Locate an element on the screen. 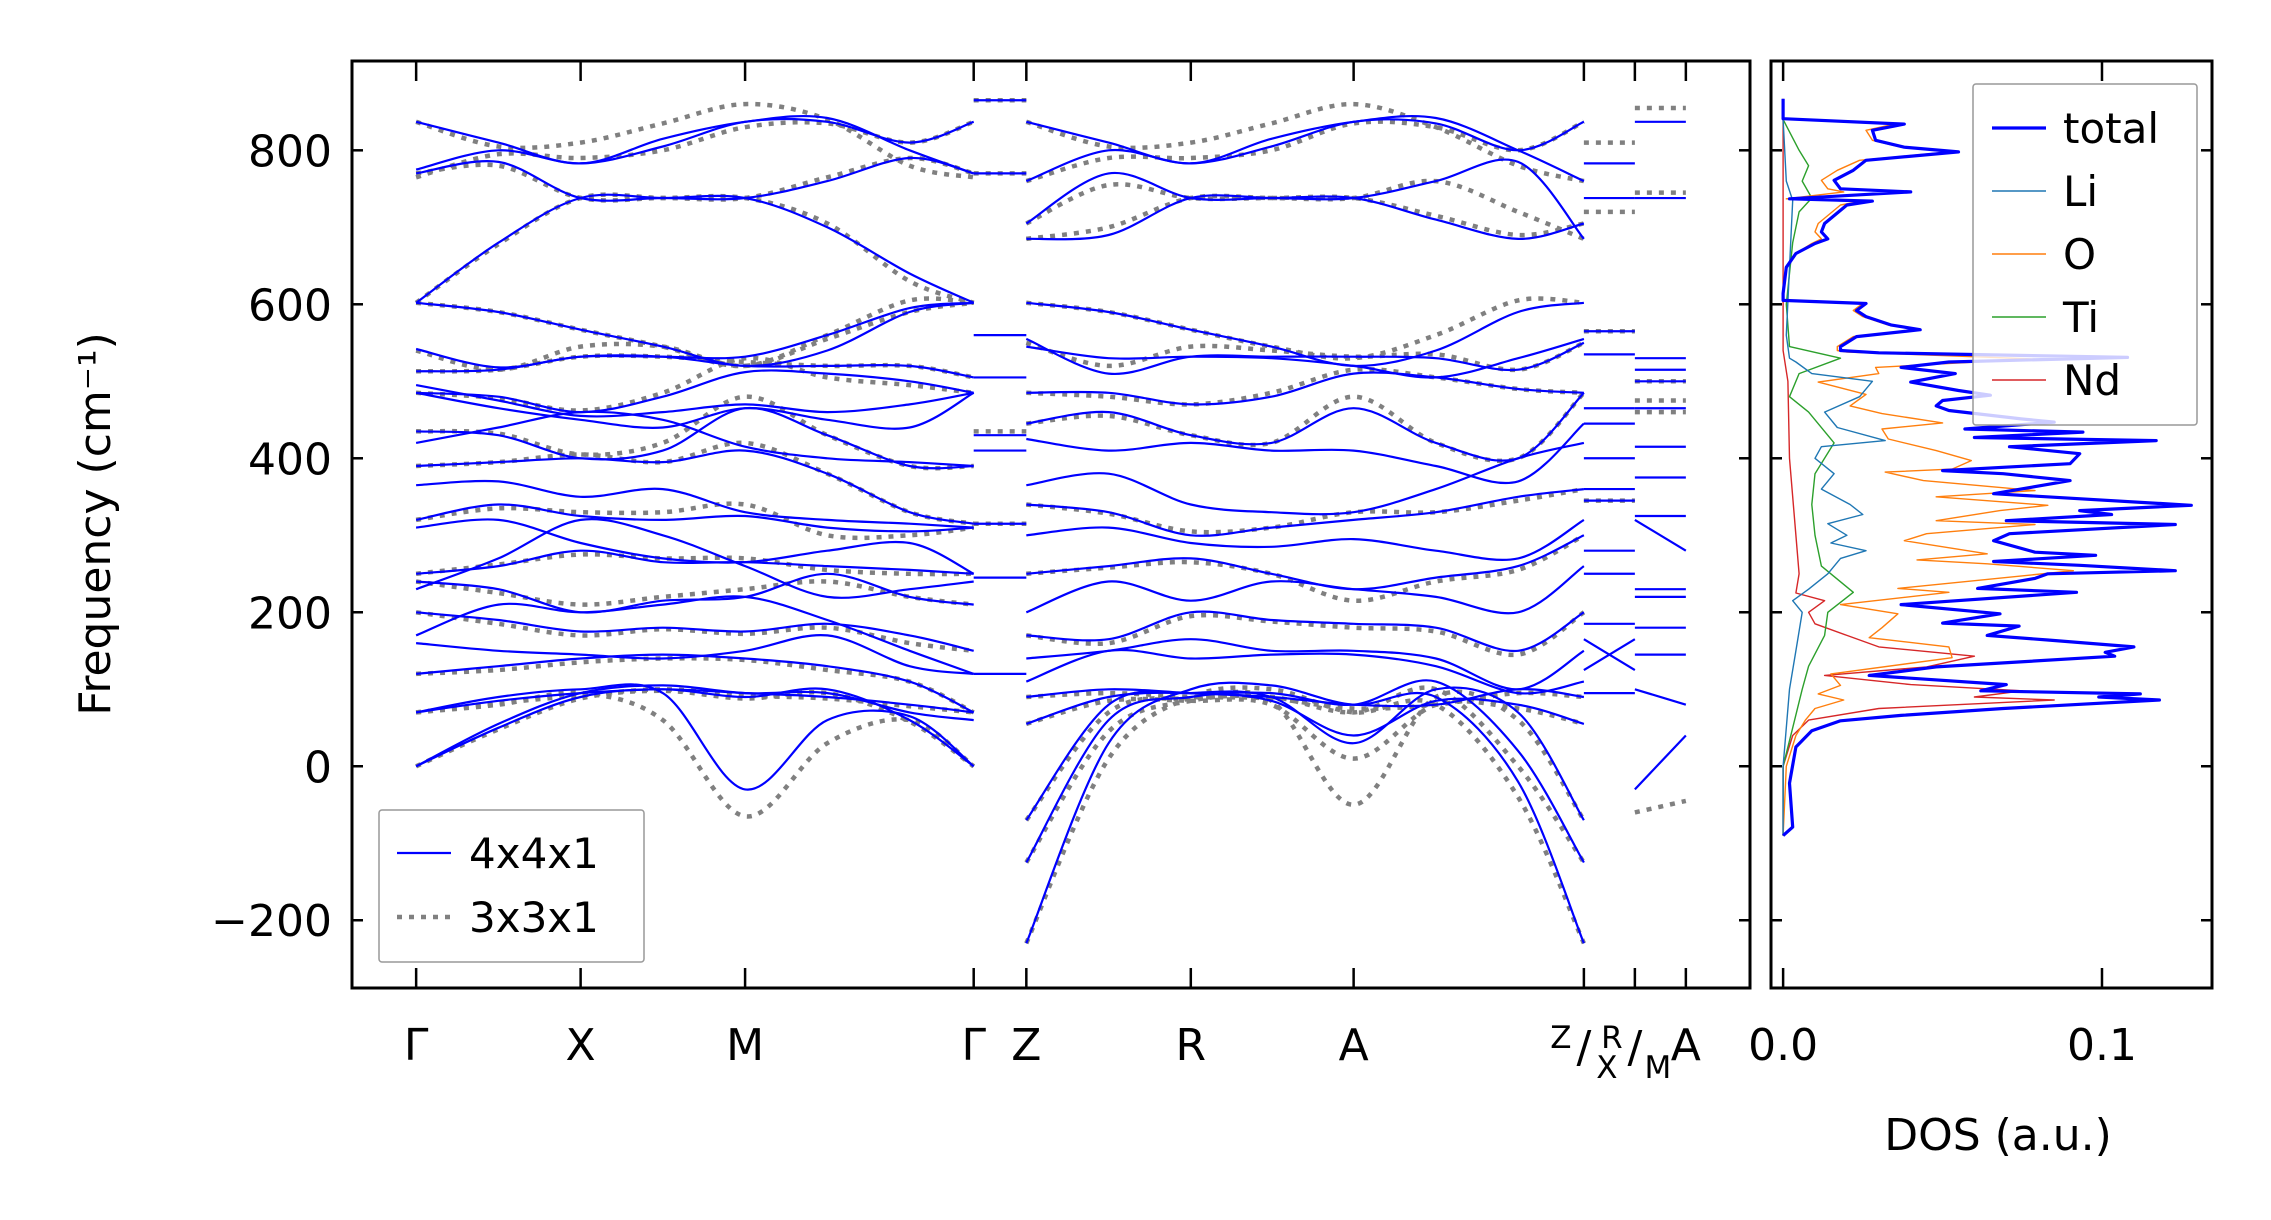 This screenshot has width=2271, height=1220. dos-legend-label-nd: Nd is located at coordinates (2092, 380).